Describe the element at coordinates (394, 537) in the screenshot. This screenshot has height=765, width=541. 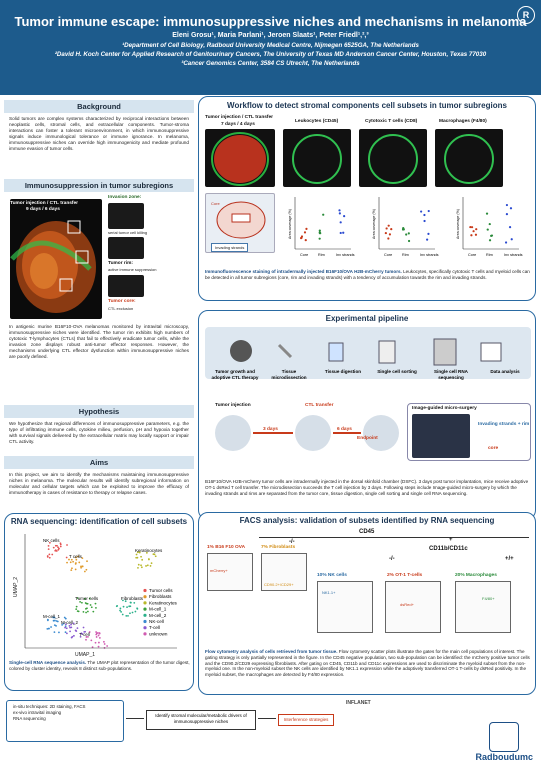
I see `cd45-line` at that location.